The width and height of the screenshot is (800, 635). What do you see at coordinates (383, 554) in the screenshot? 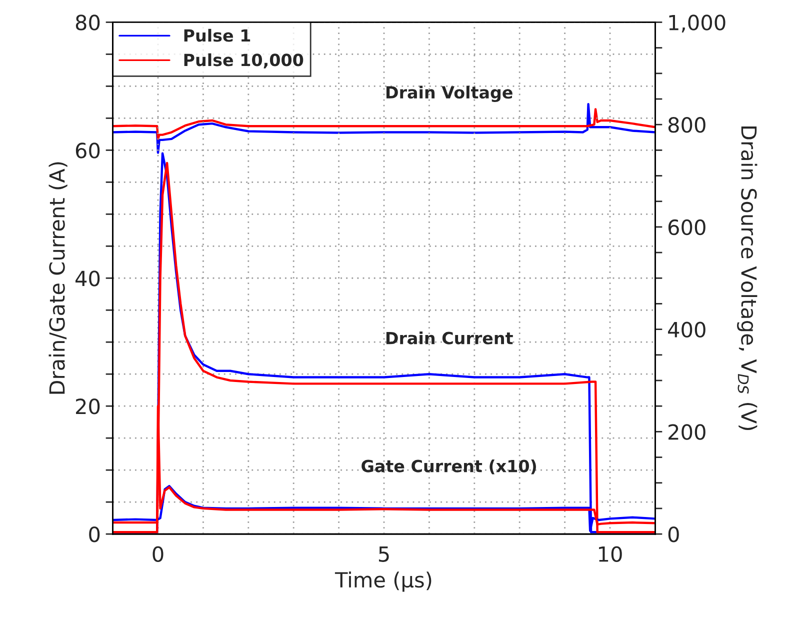
I see `x-tick-label: 5` at bounding box center [383, 554].